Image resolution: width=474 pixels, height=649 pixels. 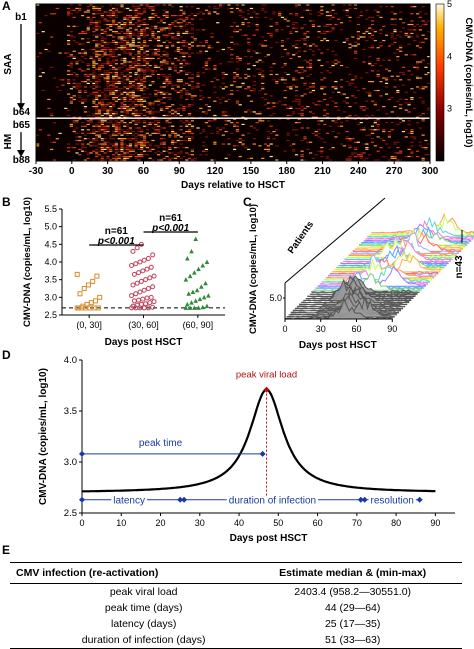 I want to click on x-tick-label: 20, so click(x=161, y=523).